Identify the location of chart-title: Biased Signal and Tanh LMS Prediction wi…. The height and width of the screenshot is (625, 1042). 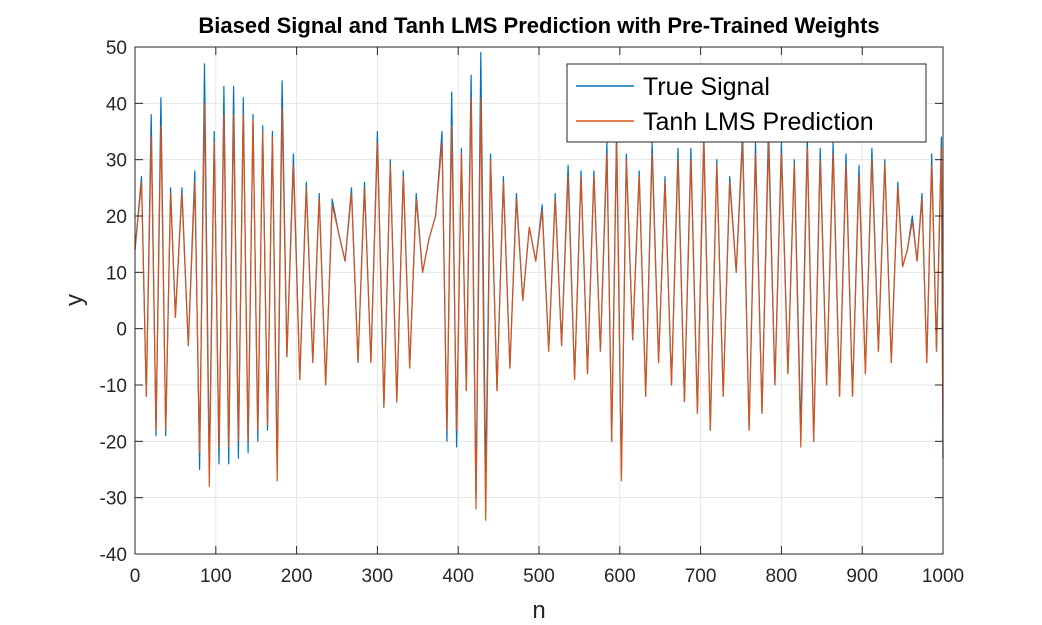
(538, 25).